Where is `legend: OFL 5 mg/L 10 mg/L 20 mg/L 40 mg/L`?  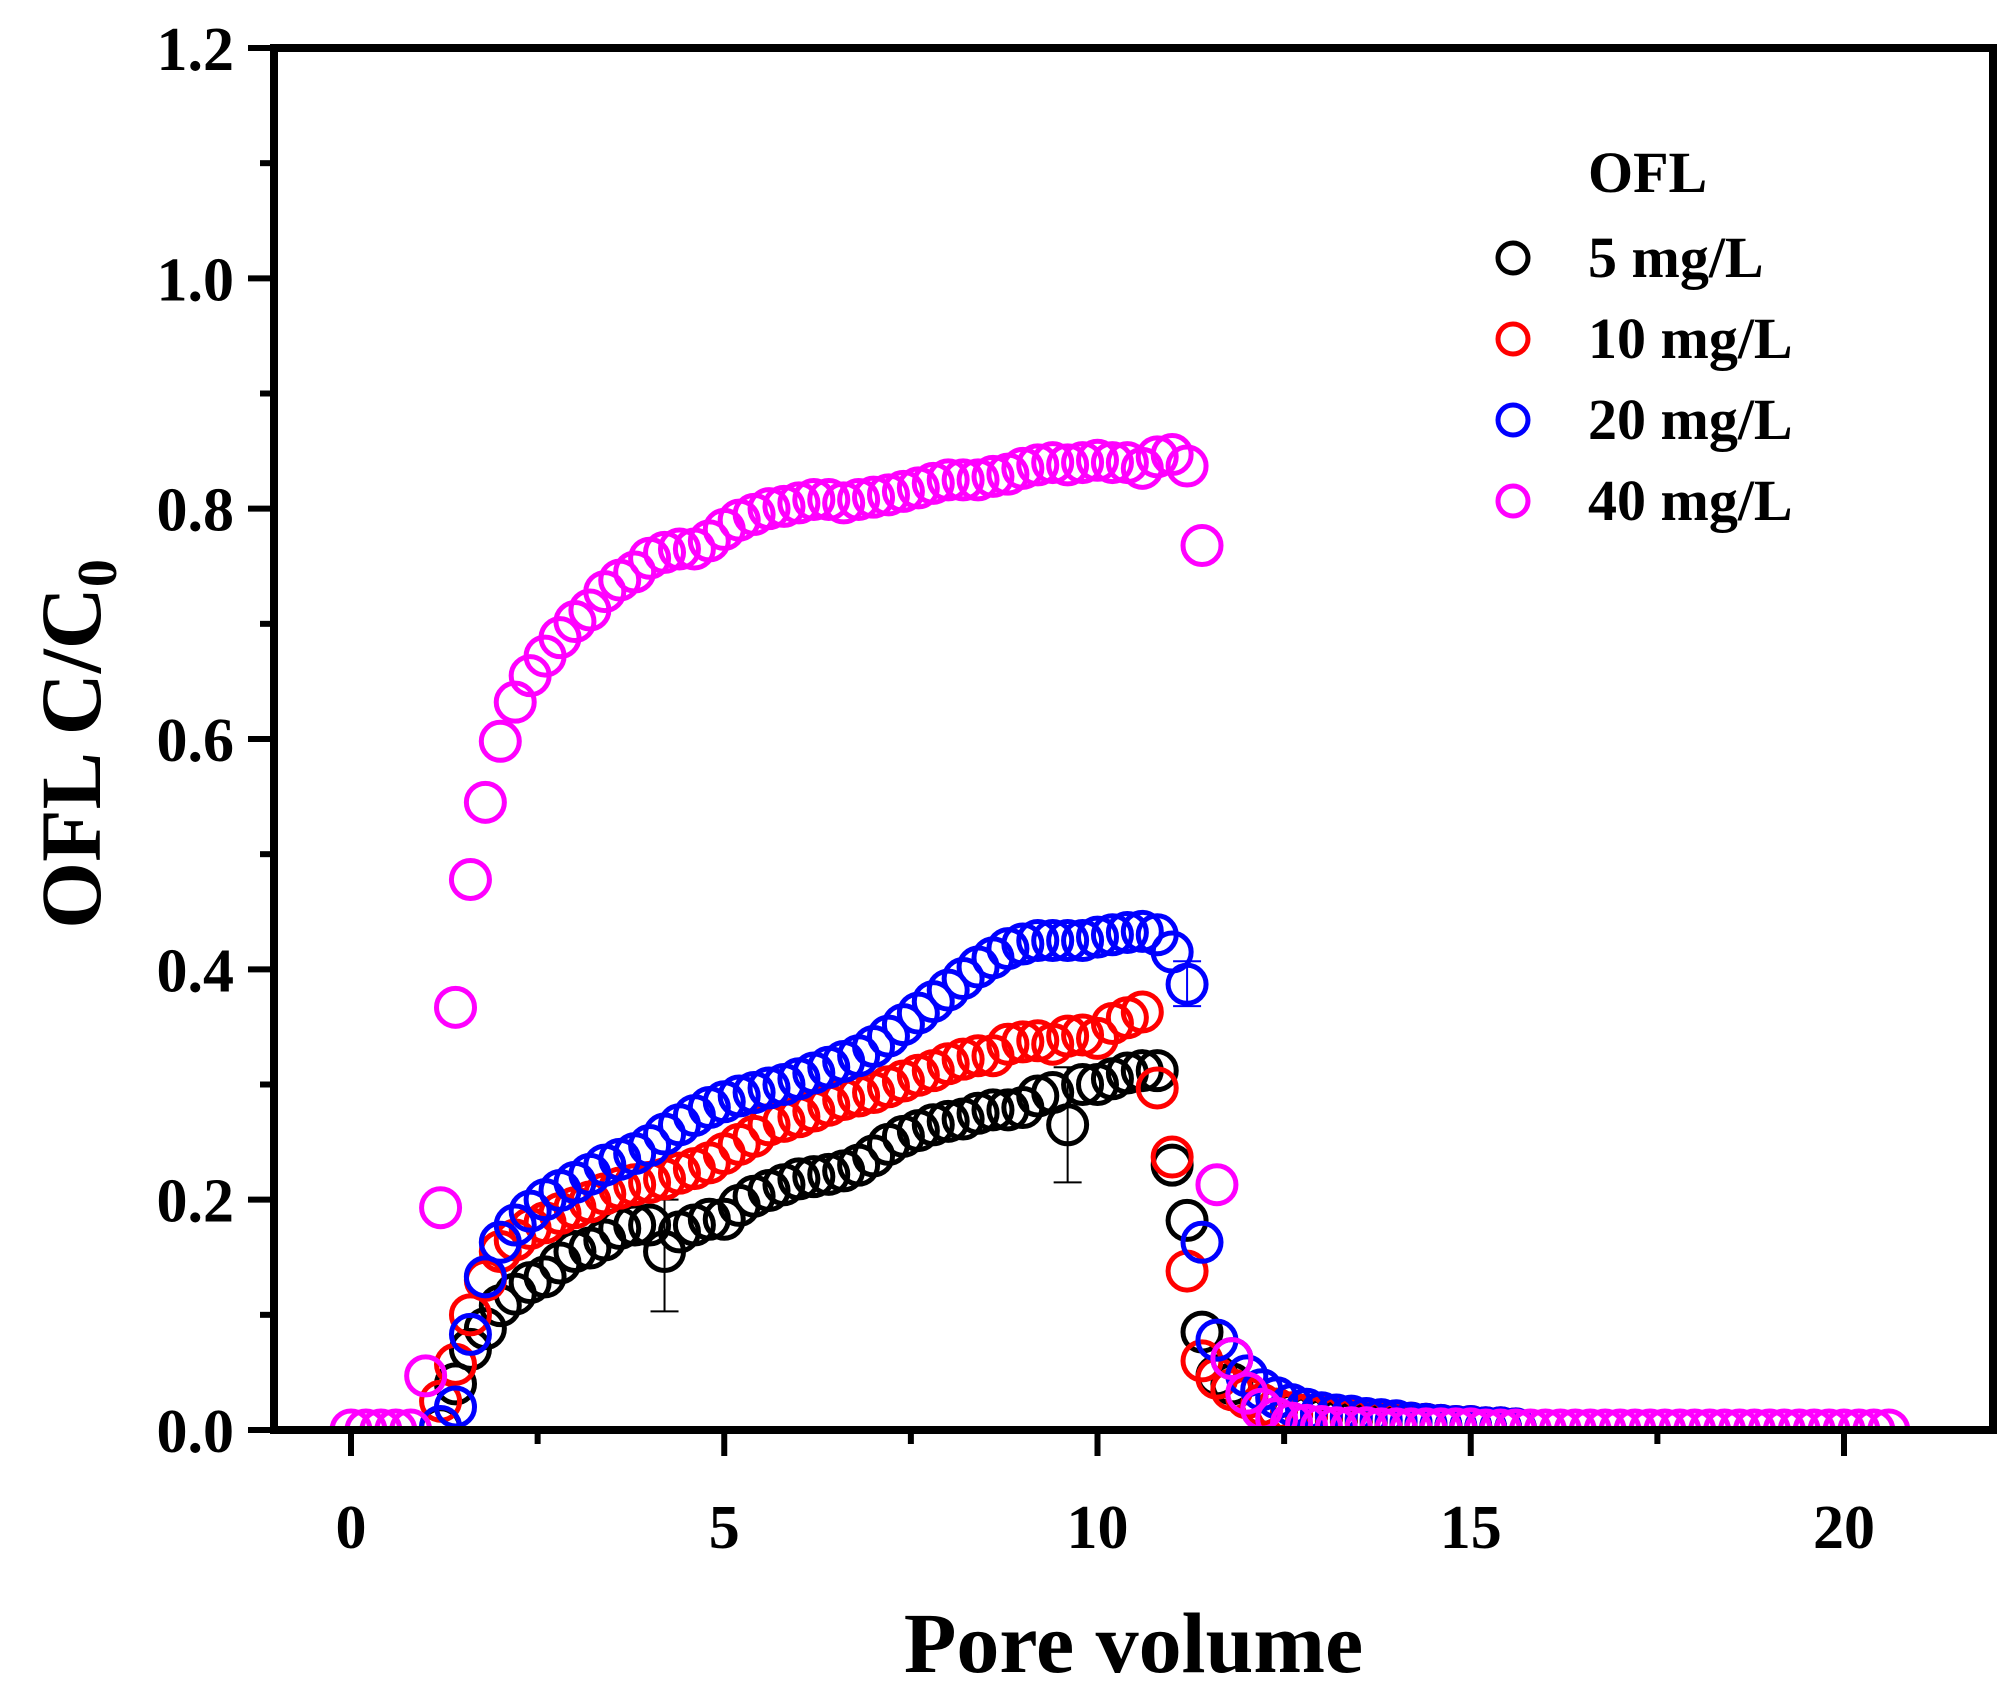 legend: OFL 5 mg/L 10 mg/L 20 mg/L 40 mg/L is located at coordinates (1644, 336).